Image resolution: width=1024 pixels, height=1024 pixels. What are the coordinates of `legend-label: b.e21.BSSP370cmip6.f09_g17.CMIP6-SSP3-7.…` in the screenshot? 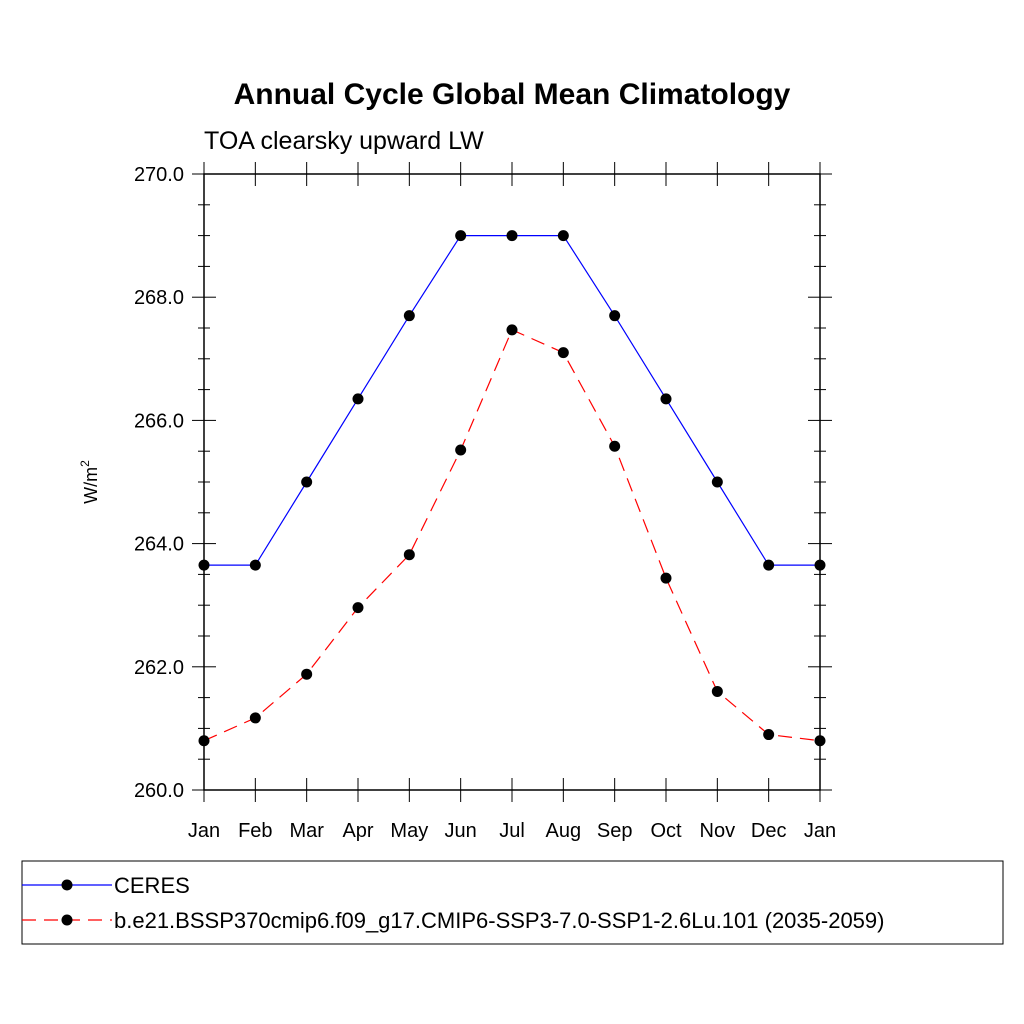 It's located at (499, 920).